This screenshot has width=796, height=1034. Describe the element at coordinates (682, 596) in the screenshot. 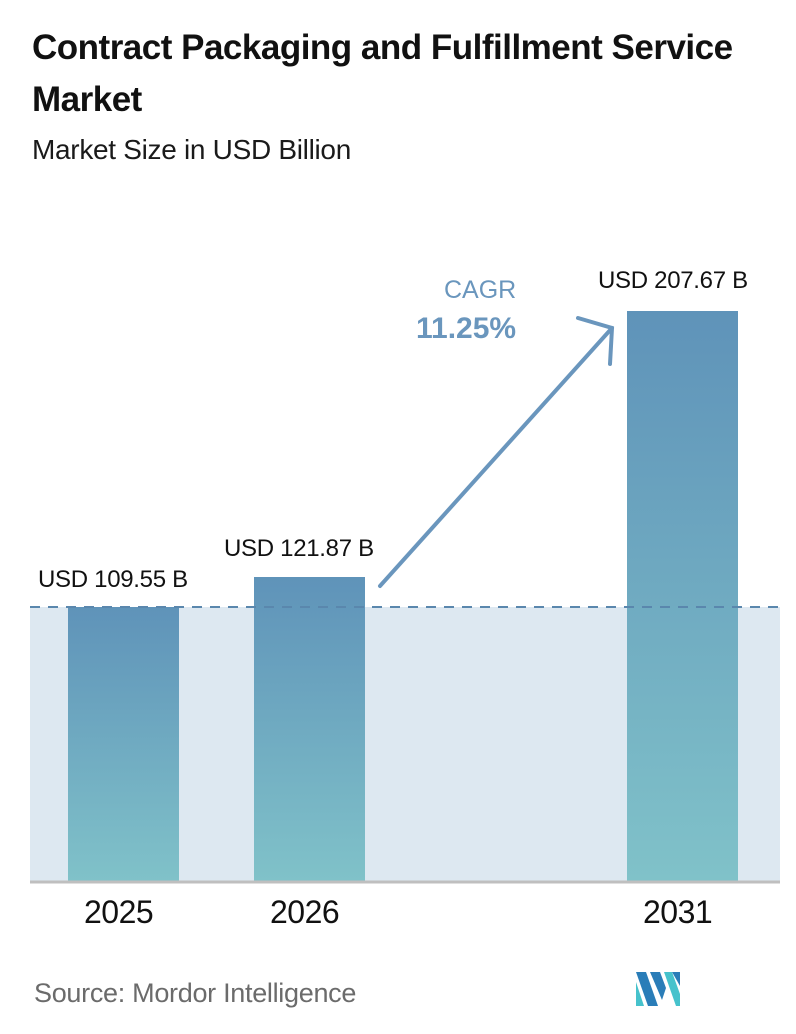

I see `bar-2031` at that location.